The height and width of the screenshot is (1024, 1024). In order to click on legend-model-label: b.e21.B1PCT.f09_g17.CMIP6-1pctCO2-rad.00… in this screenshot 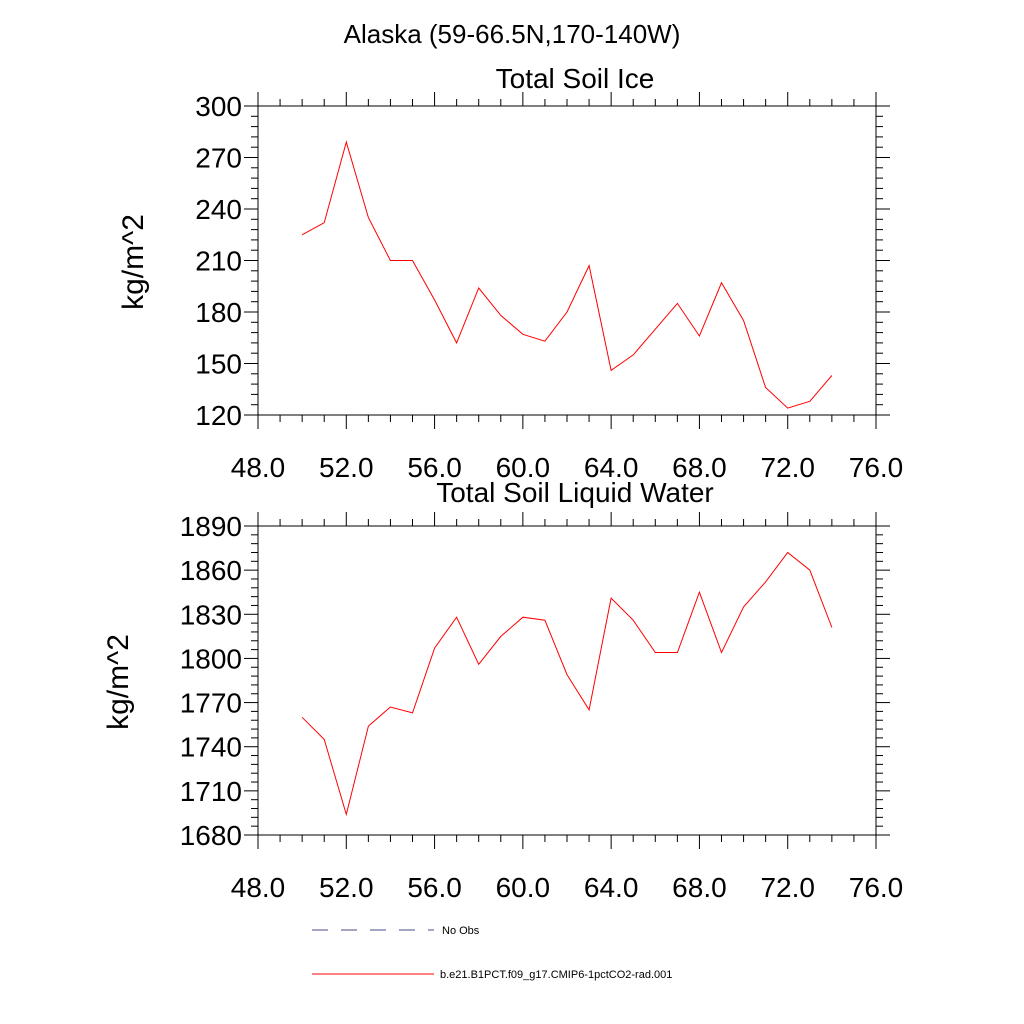, I will do `click(556, 975)`.